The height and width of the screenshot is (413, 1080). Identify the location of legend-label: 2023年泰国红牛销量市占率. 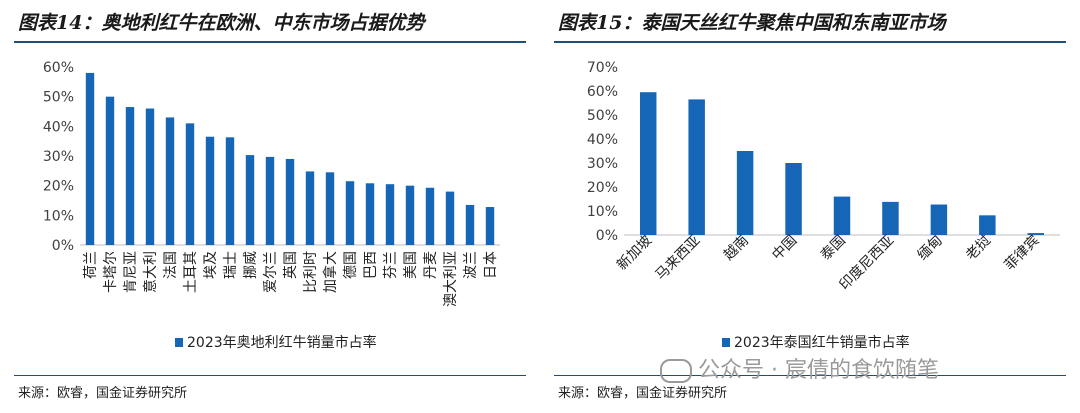
(822, 342).